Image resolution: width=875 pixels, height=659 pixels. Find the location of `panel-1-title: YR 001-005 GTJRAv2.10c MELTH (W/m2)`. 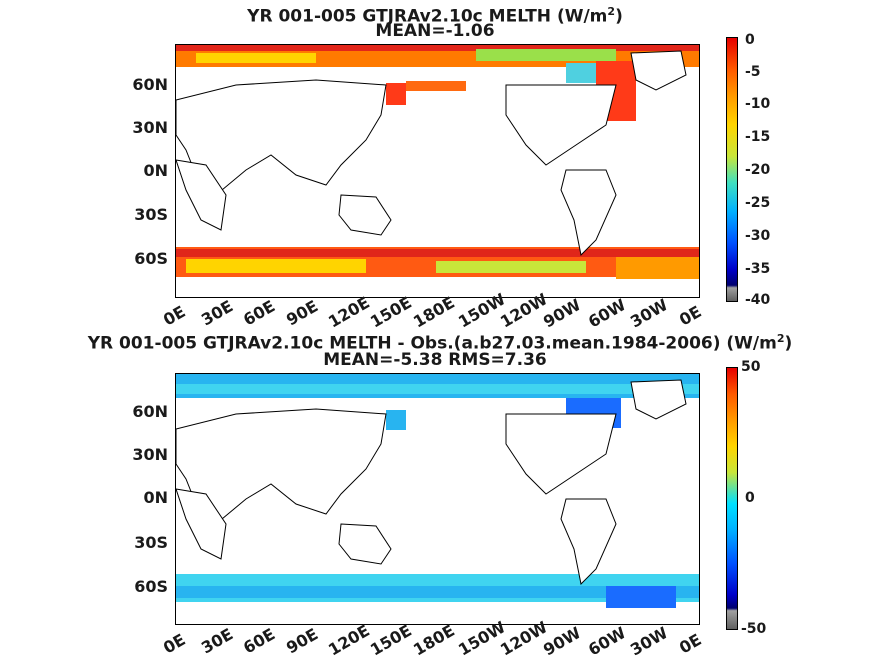

panel-1-title: YR 001-005 GTJRAv2.10c MELTH (W/m2) is located at coordinates (435, 14).